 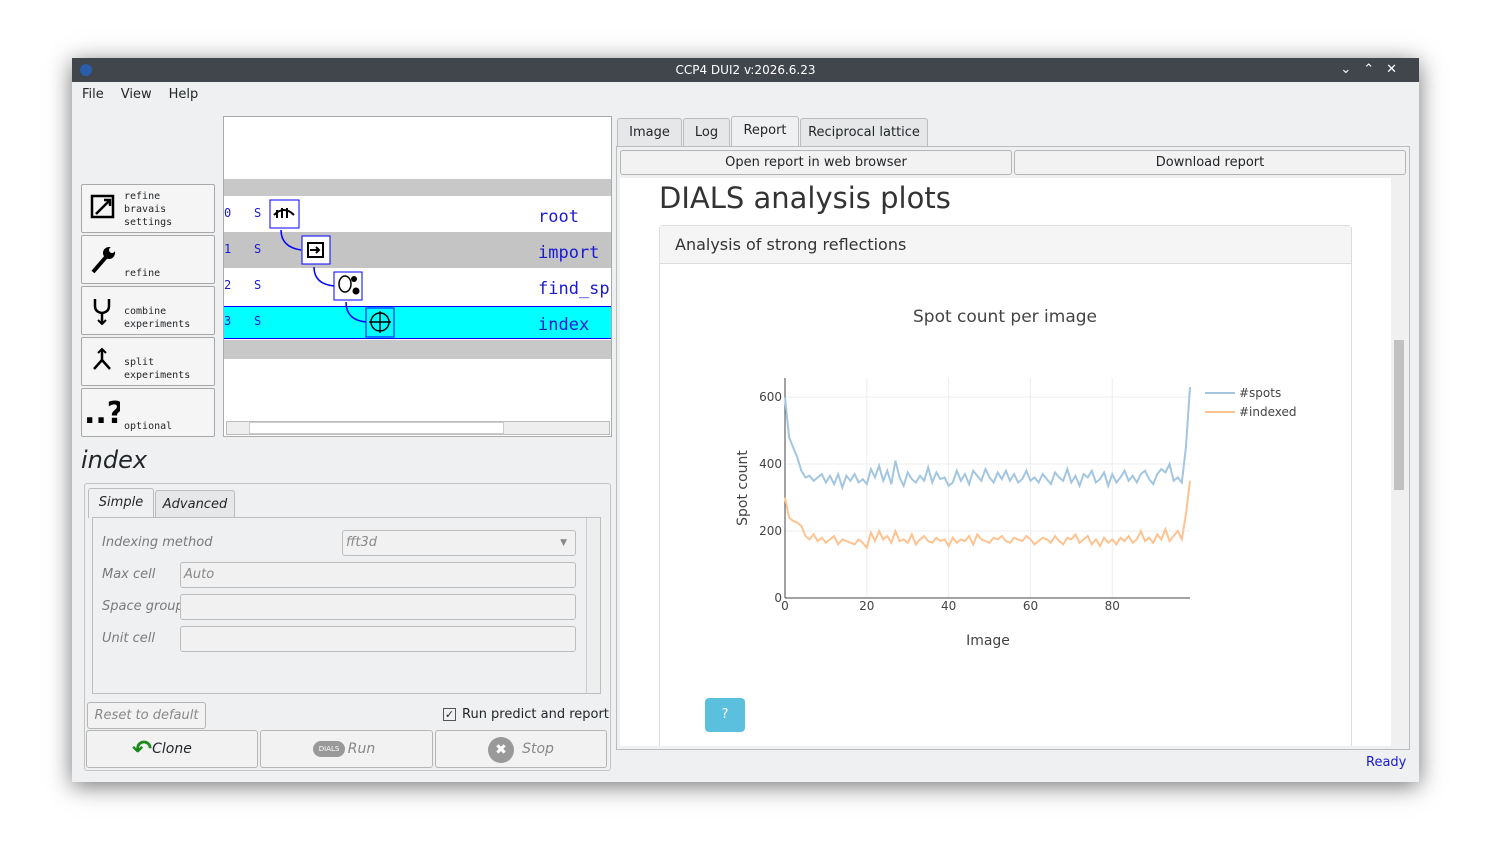 What do you see at coordinates (770, 531) in the screenshot?
I see `y-tick-label: 200` at bounding box center [770, 531].